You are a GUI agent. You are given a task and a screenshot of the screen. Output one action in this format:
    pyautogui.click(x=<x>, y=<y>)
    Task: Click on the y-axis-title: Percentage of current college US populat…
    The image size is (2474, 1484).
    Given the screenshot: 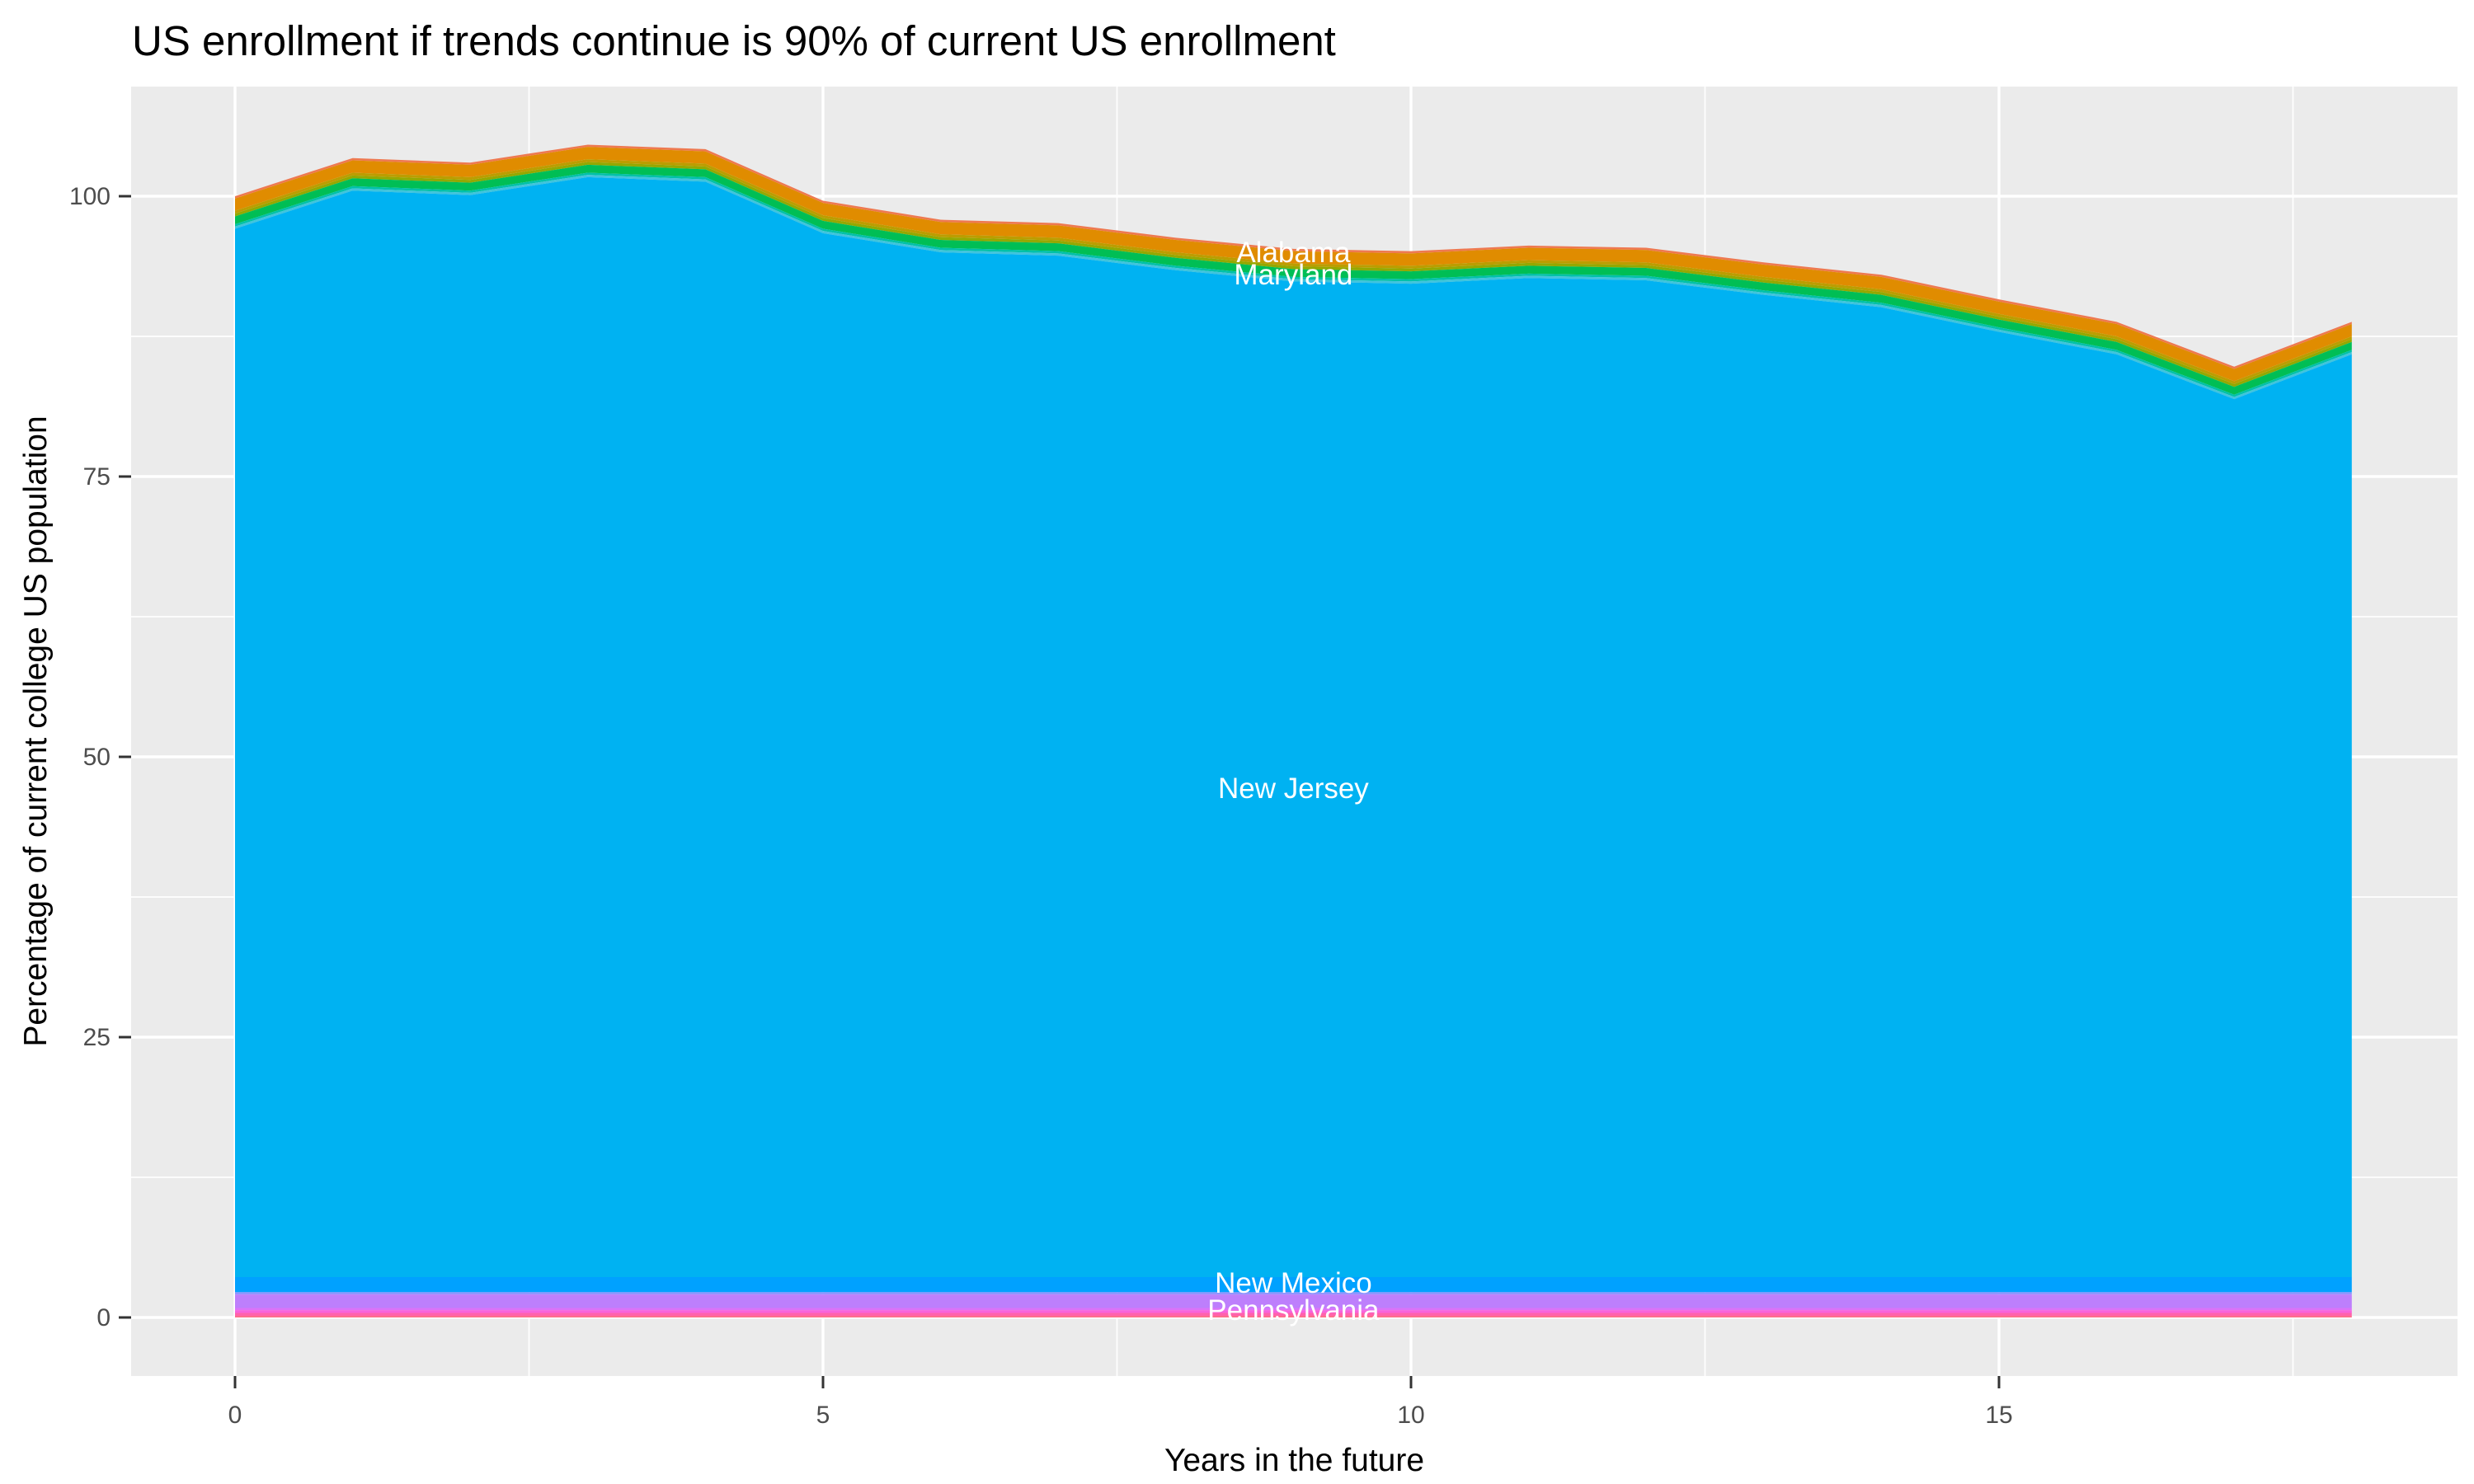 What is the action you would take?
    pyautogui.click(x=36, y=731)
    